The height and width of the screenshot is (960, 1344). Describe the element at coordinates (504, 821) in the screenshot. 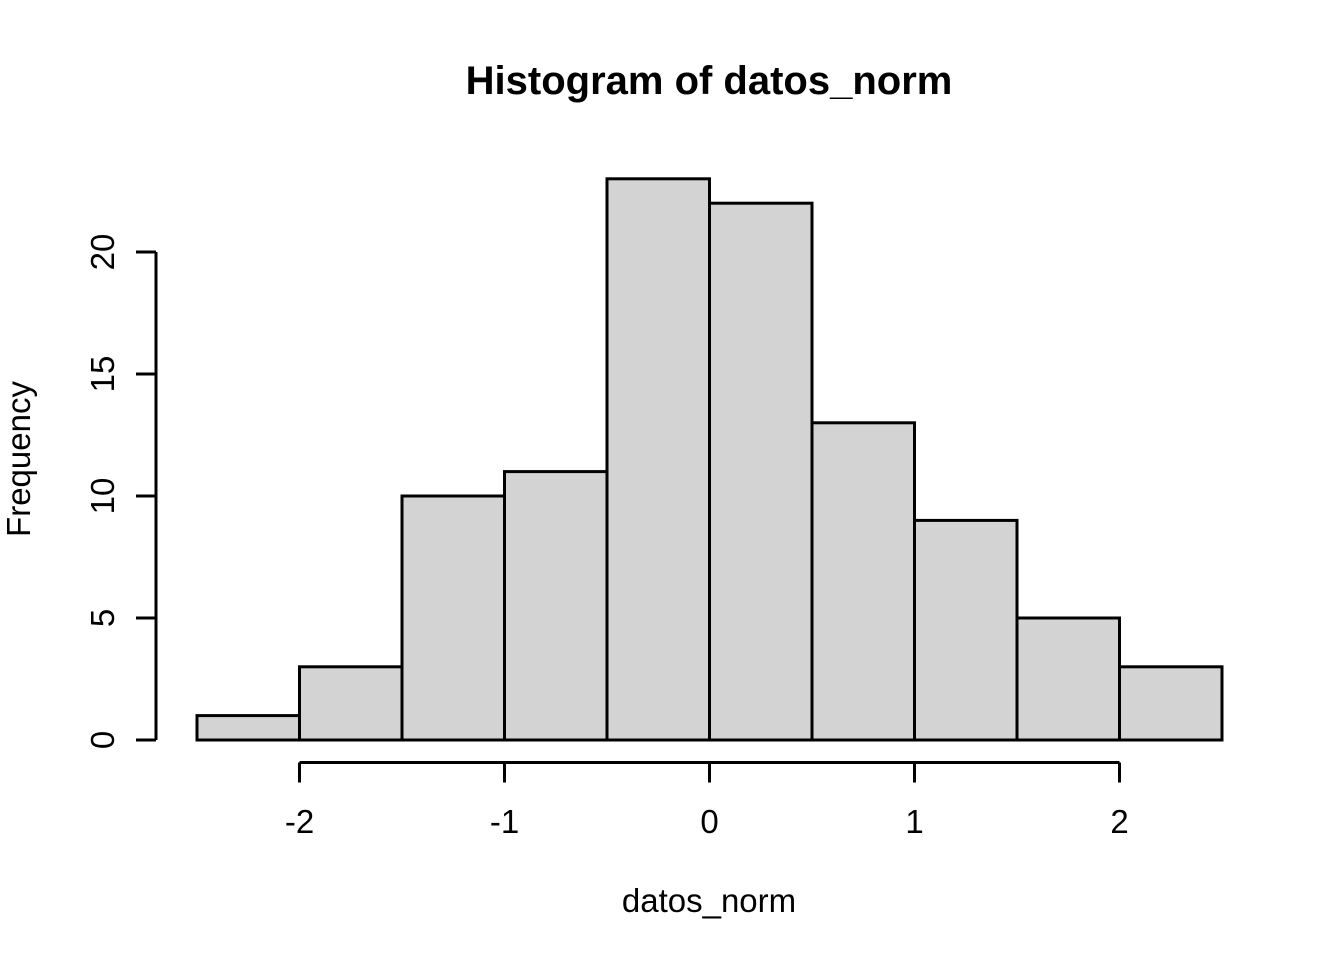

I see `x-tick-label: -1` at that location.